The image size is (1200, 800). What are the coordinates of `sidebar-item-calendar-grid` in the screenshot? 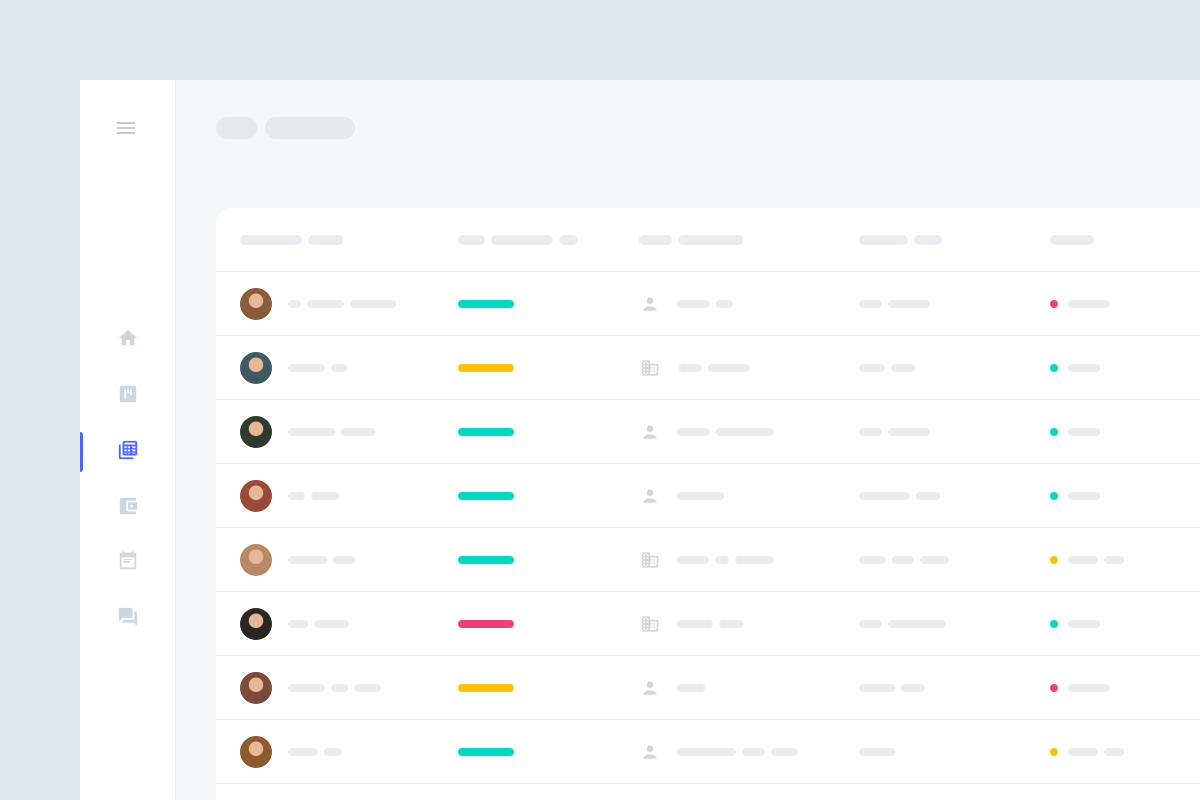 It's located at (128, 452).